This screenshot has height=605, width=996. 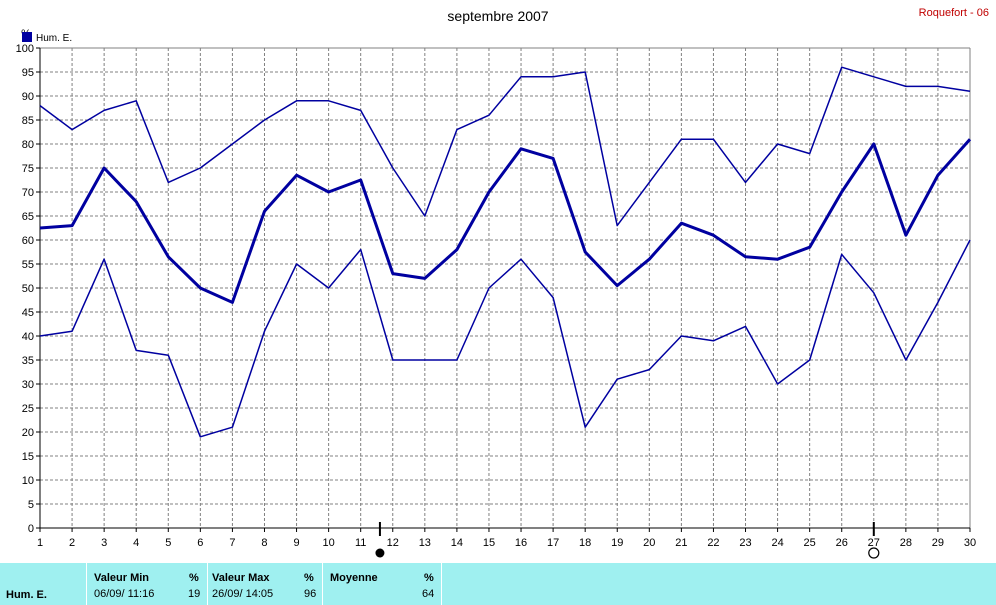 What do you see at coordinates (28, 433) in the screenshot?
I see `y-tick-label: 20` at bounding box center [28, 433].